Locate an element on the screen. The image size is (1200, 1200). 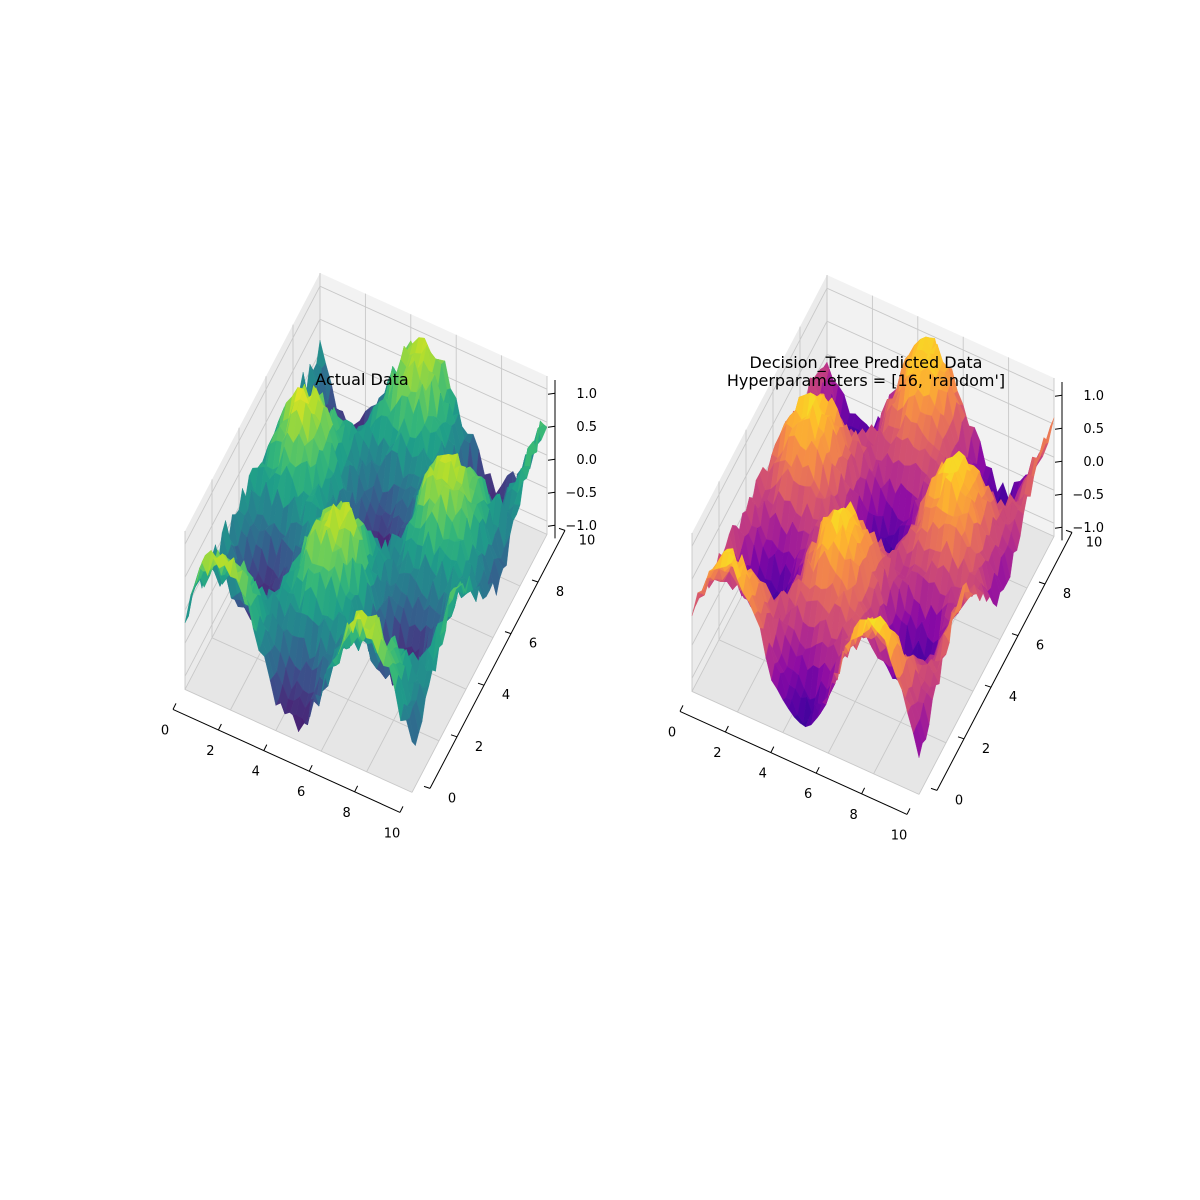
subplot-title: Hyperparameters = [16, 'random'] is located at coordinates (866, 380).